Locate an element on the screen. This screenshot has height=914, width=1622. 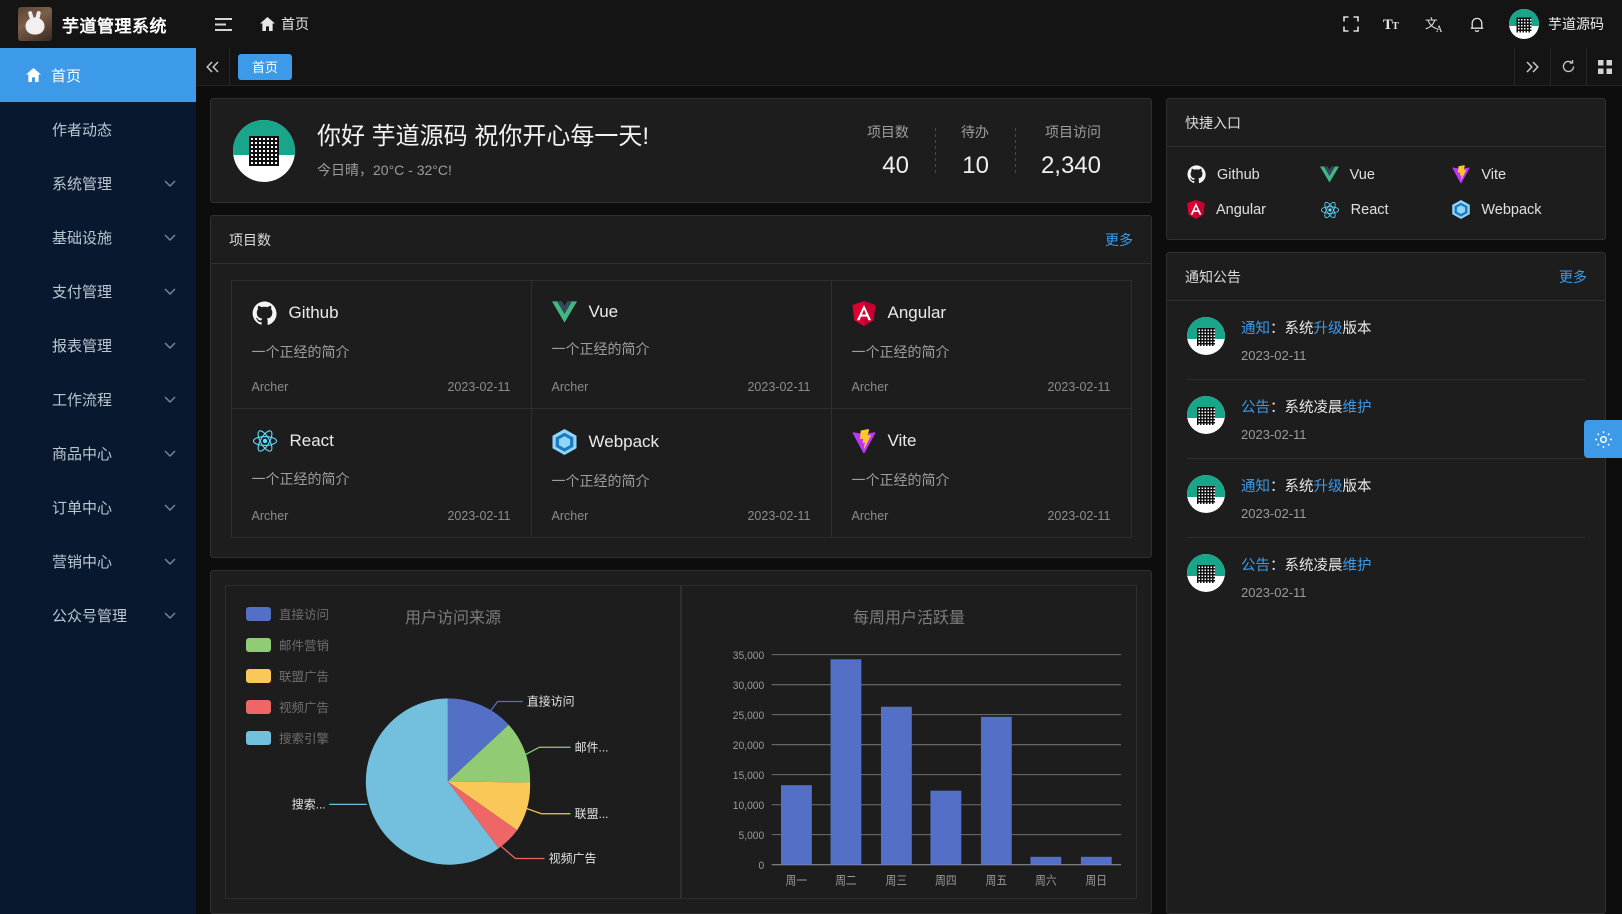
angular-icon is located at coordinates (863, 313).